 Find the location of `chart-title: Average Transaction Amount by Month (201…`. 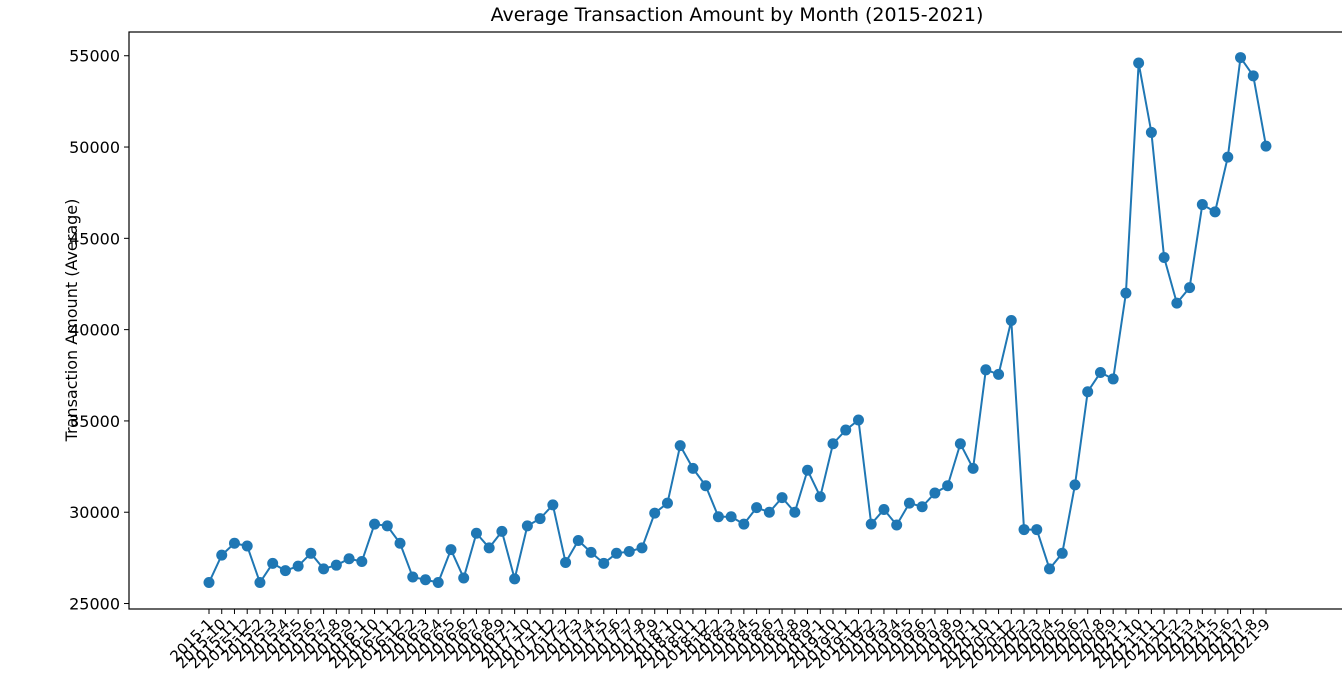

chart-title: Average Transaction Amount by Month (201… is located at coordinates (737, 15).